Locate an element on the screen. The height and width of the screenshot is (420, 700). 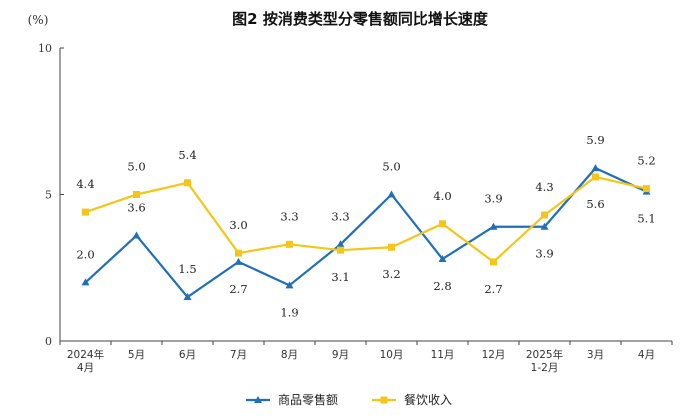
data-label: 4.3 is located at coordinates (544, 187).